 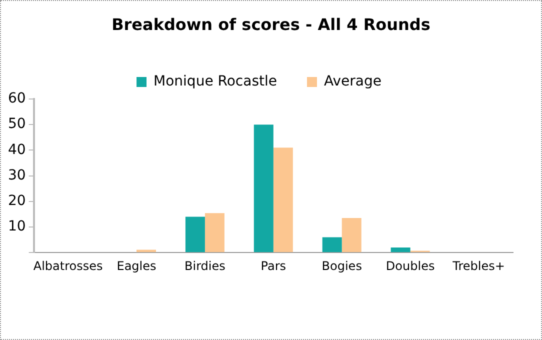 What do you see at coordinates (478, 265) in the screenshot?
I see `x-tick-label: Trebles+` at bounding box center [478, 265].